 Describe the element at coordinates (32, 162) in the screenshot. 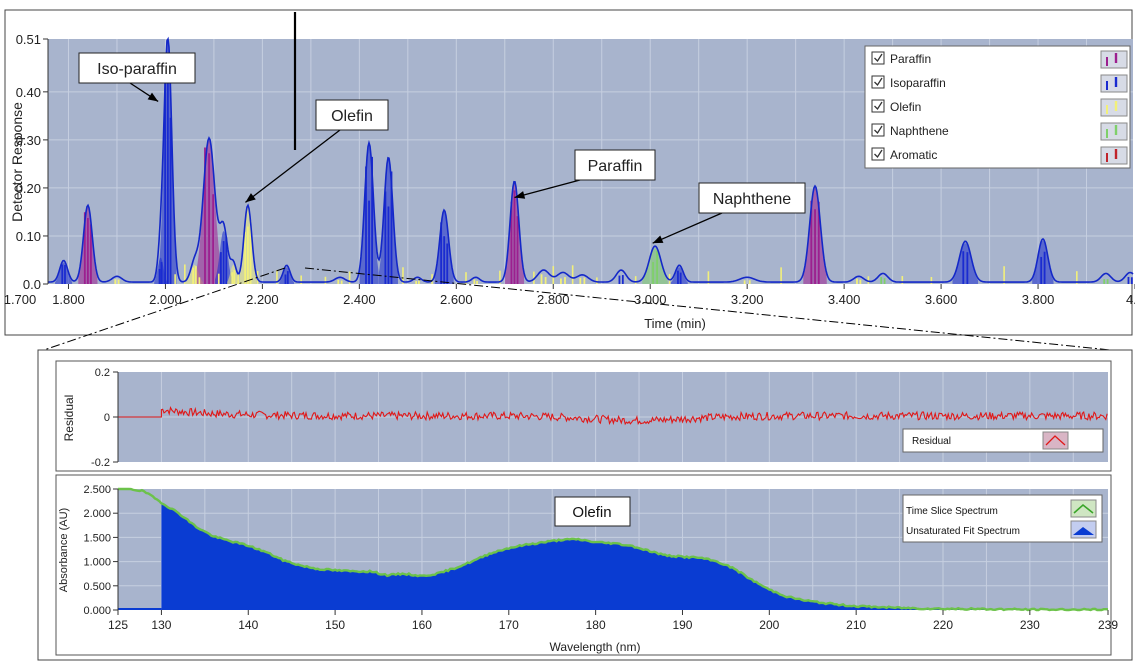

I see `chromatogram-y-ticks: 0.0 0.10 0.20 0.30 0.40 0.51` at that location.